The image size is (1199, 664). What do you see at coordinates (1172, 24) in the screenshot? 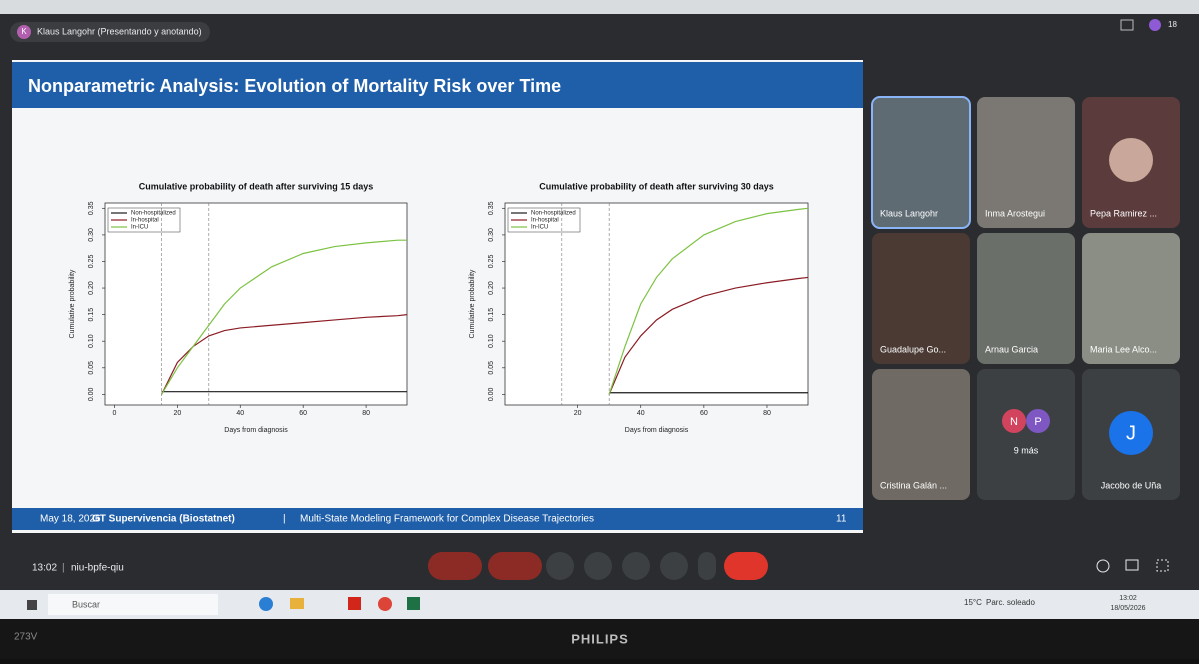
I see `participant-count: 18` at bounding box center [1172, 24].